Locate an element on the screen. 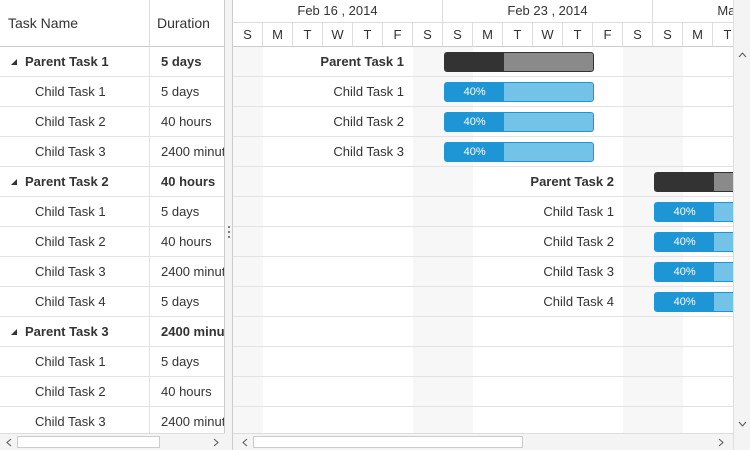 This screenshot has height=450, width=750. splitter-grip is located at coordinates (229, 232).